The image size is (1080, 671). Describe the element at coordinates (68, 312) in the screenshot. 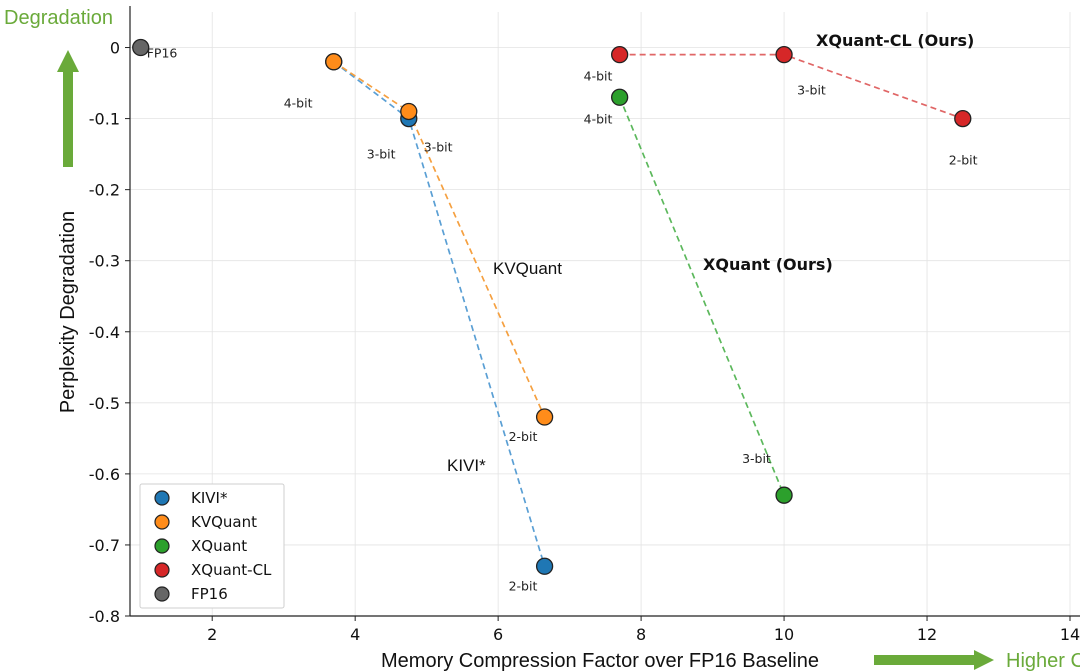

I see `y-axis-title: Perplexity Degradation` at that location.